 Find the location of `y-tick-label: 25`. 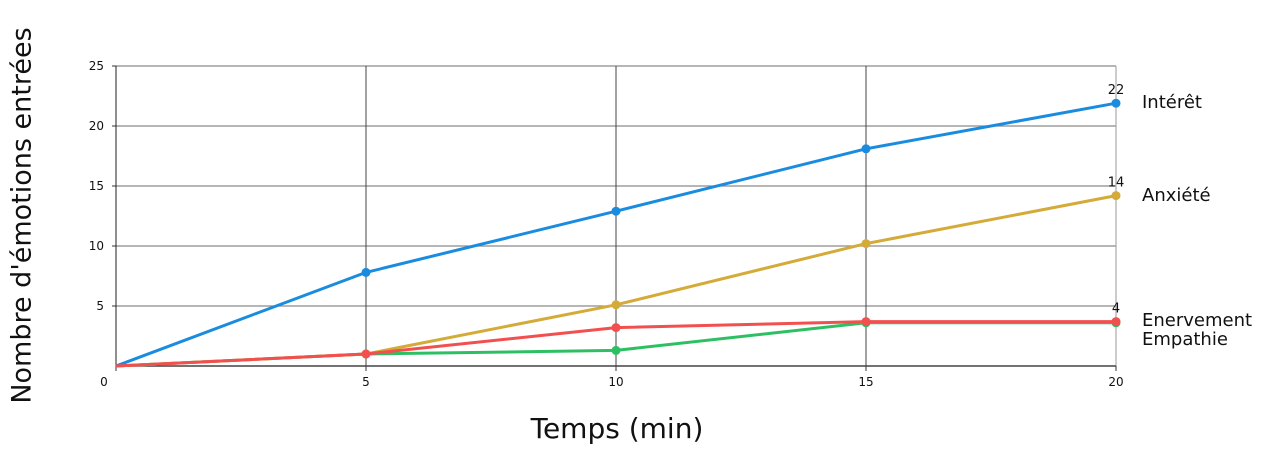

y-tick-label: 25 is located at coordinates (96, 66).